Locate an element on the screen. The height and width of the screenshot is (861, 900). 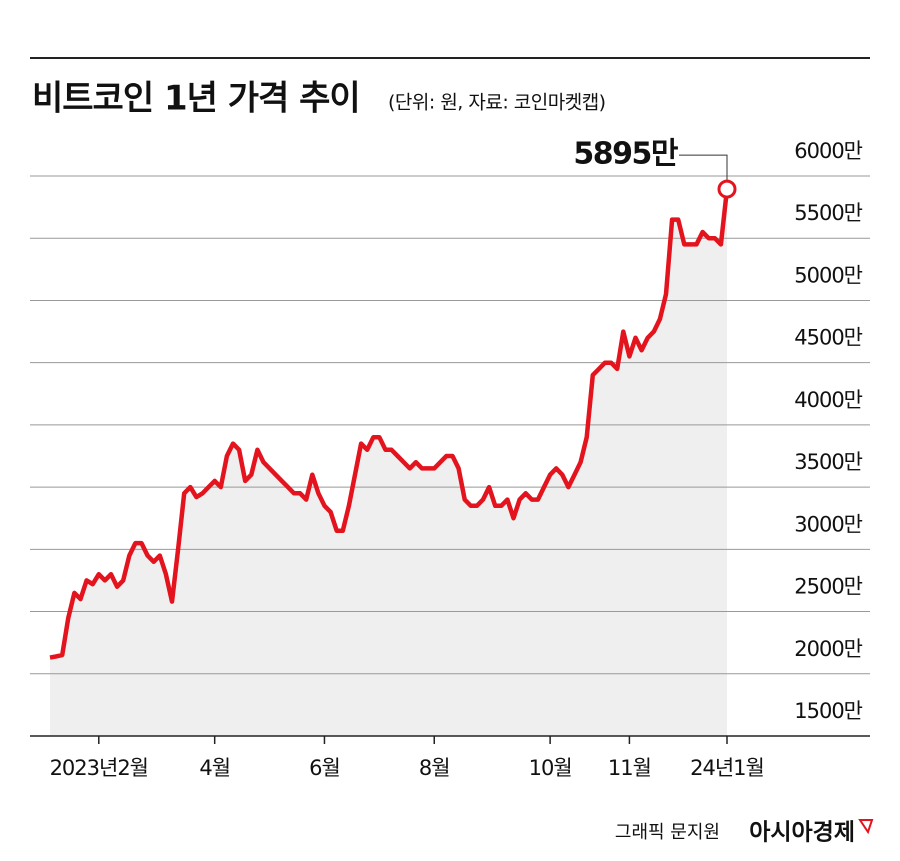
brand: 아시아경제 is located at coordinates (802, 833).